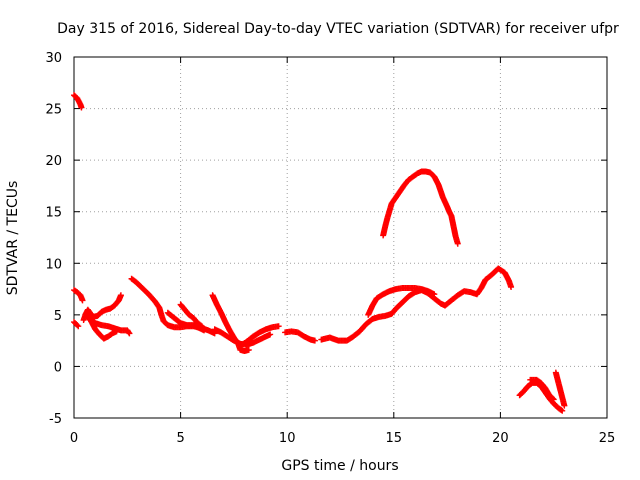 The height and width of the screenshot is (480, 640). I want to click on x-tick-label: 20, so click(500, 438).